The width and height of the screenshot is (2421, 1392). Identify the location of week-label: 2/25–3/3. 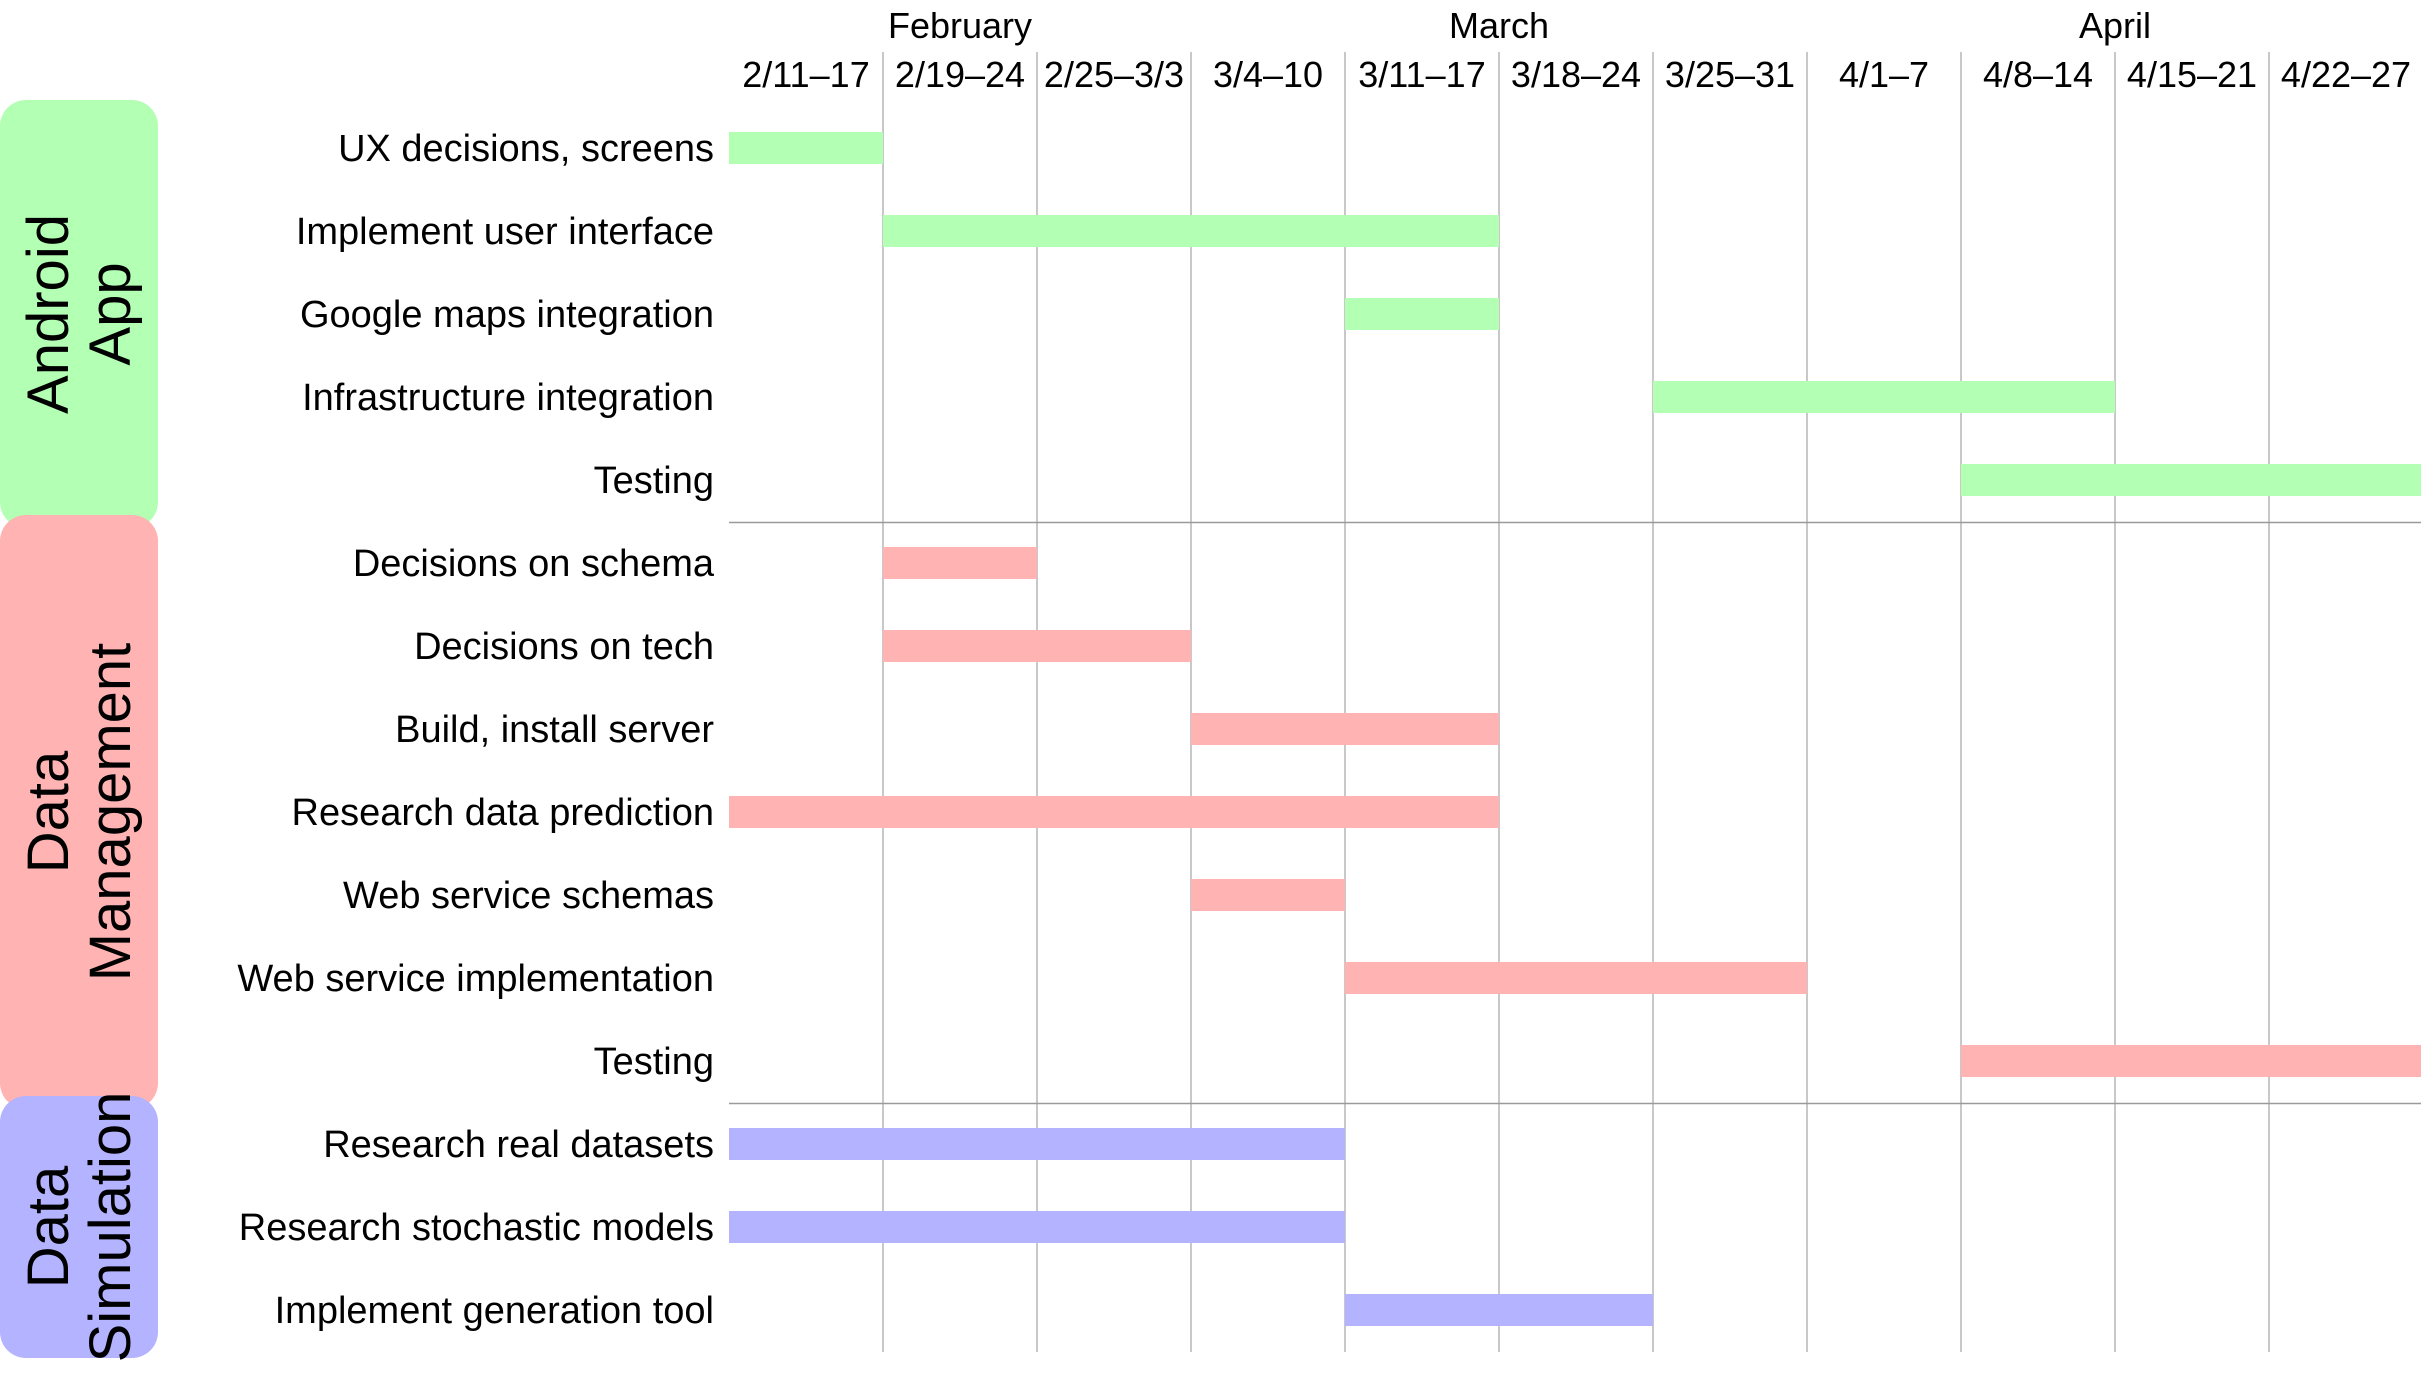
(1114, 74).